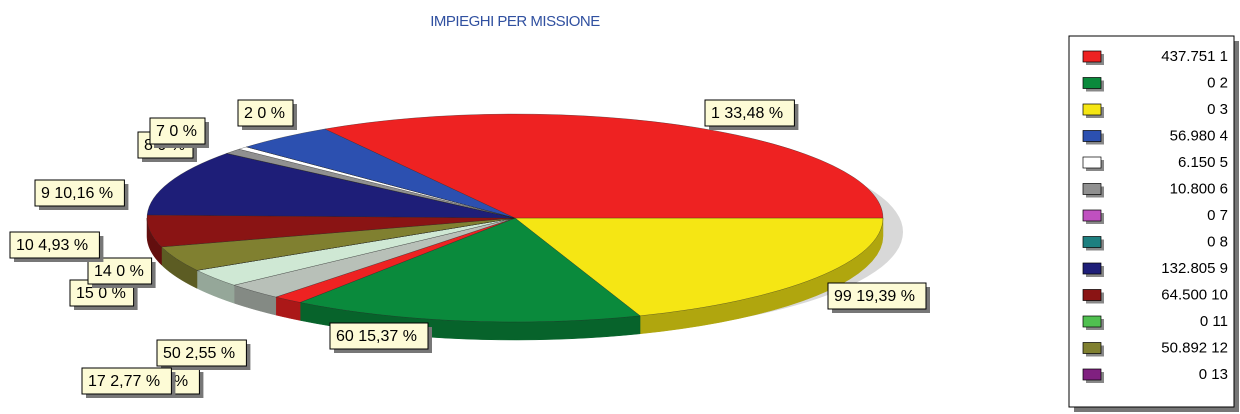 The image size is (1240, 414). I want to click on data-label: 10 4,93 %, so click(52, 245).